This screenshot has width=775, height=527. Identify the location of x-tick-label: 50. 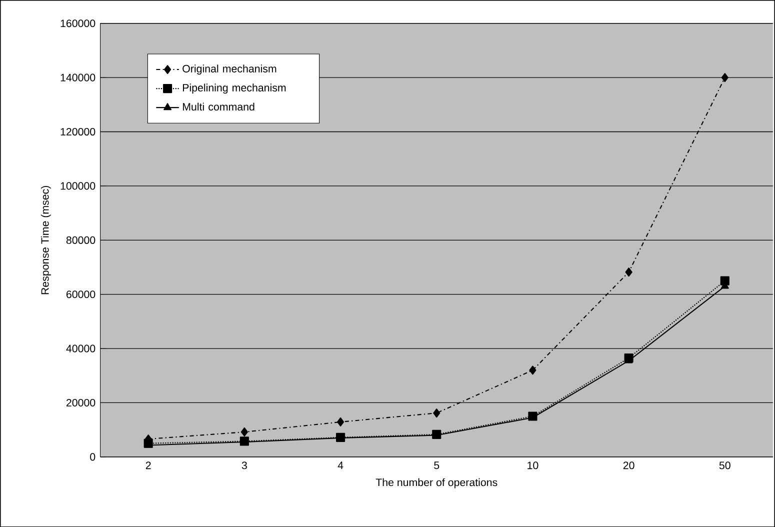
(724, 466).